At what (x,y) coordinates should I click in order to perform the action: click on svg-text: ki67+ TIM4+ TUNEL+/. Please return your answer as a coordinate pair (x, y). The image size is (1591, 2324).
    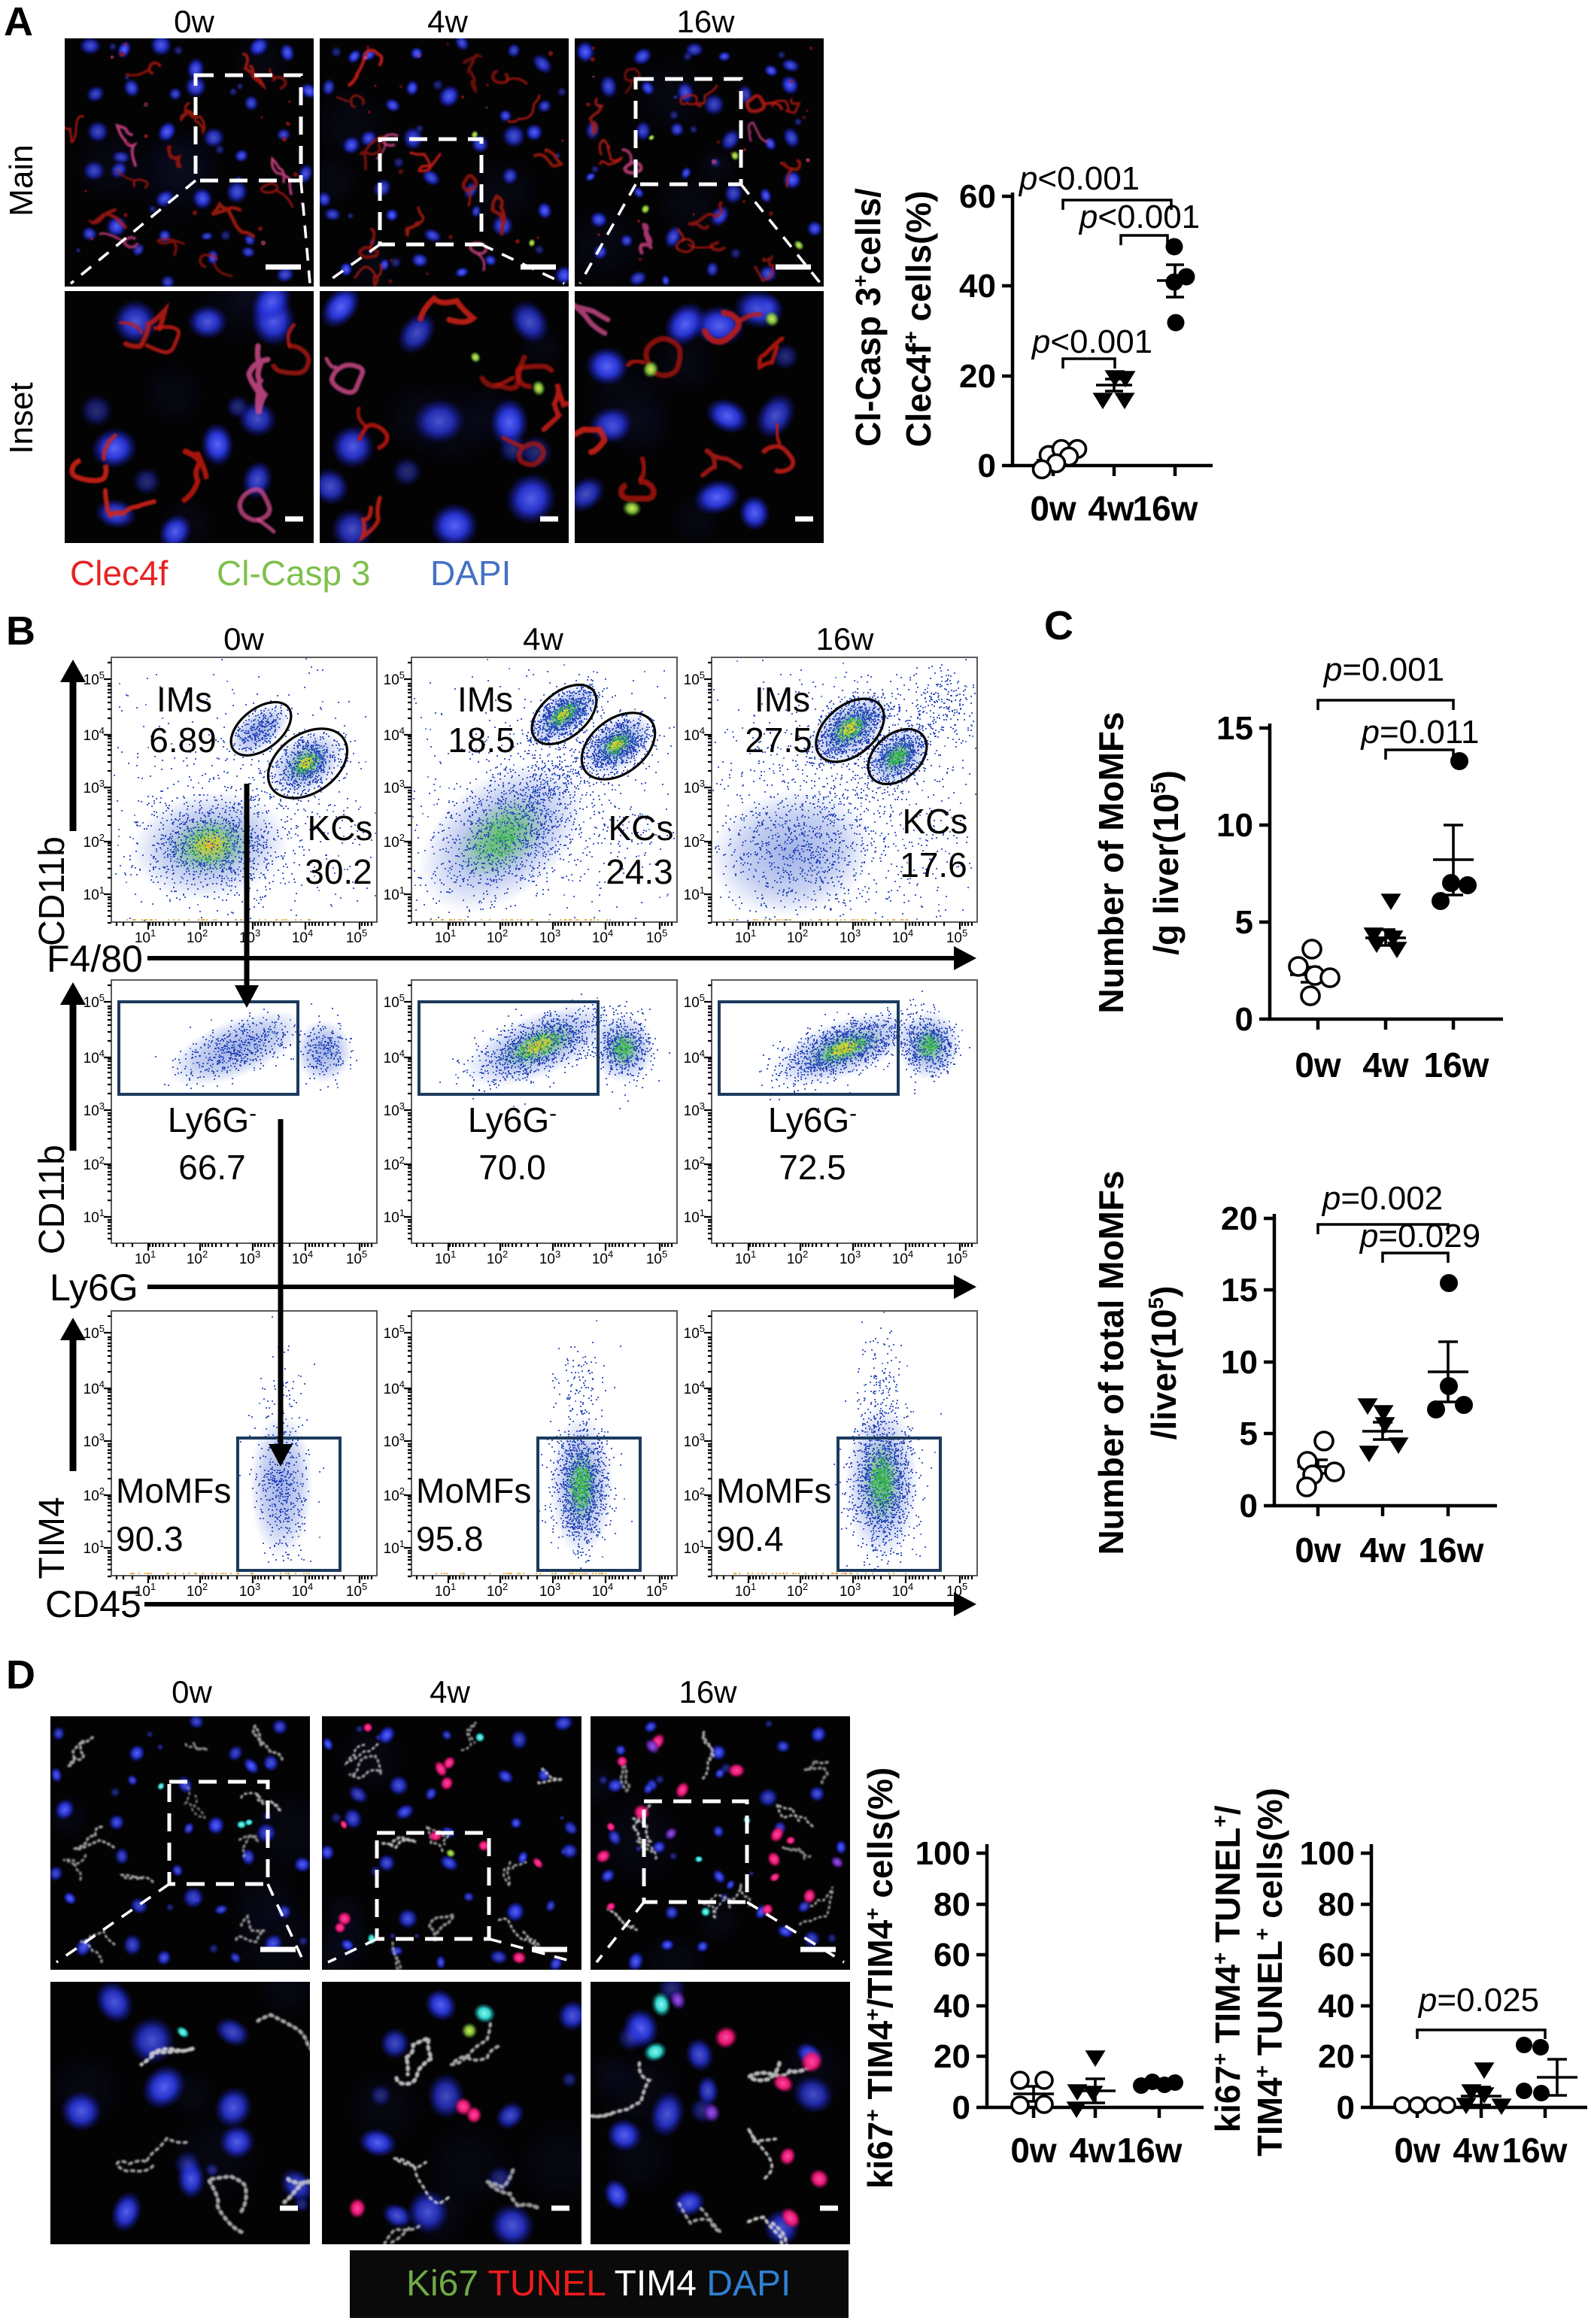
    Looking at the image, I should click on (1227, 1968).